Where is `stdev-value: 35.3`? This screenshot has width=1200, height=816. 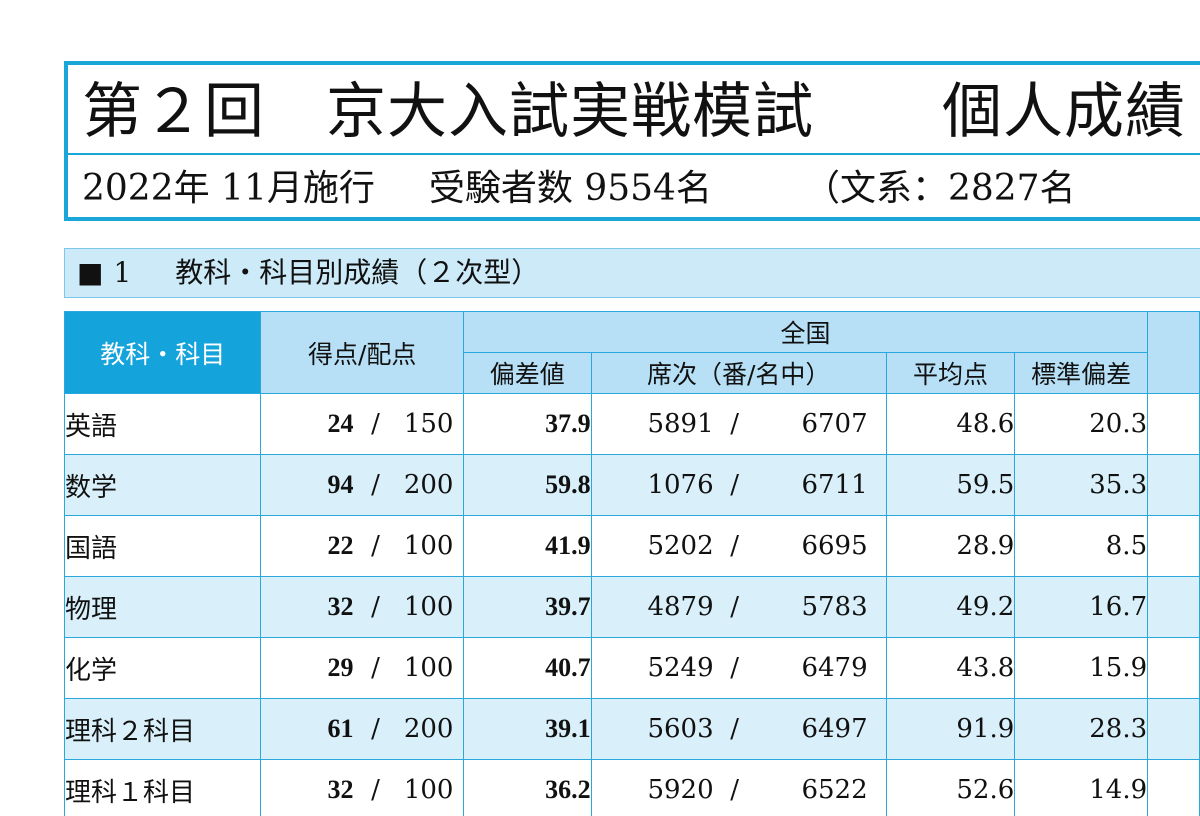 stdev-value: 35.3 is located at coordinates (1081, 485).